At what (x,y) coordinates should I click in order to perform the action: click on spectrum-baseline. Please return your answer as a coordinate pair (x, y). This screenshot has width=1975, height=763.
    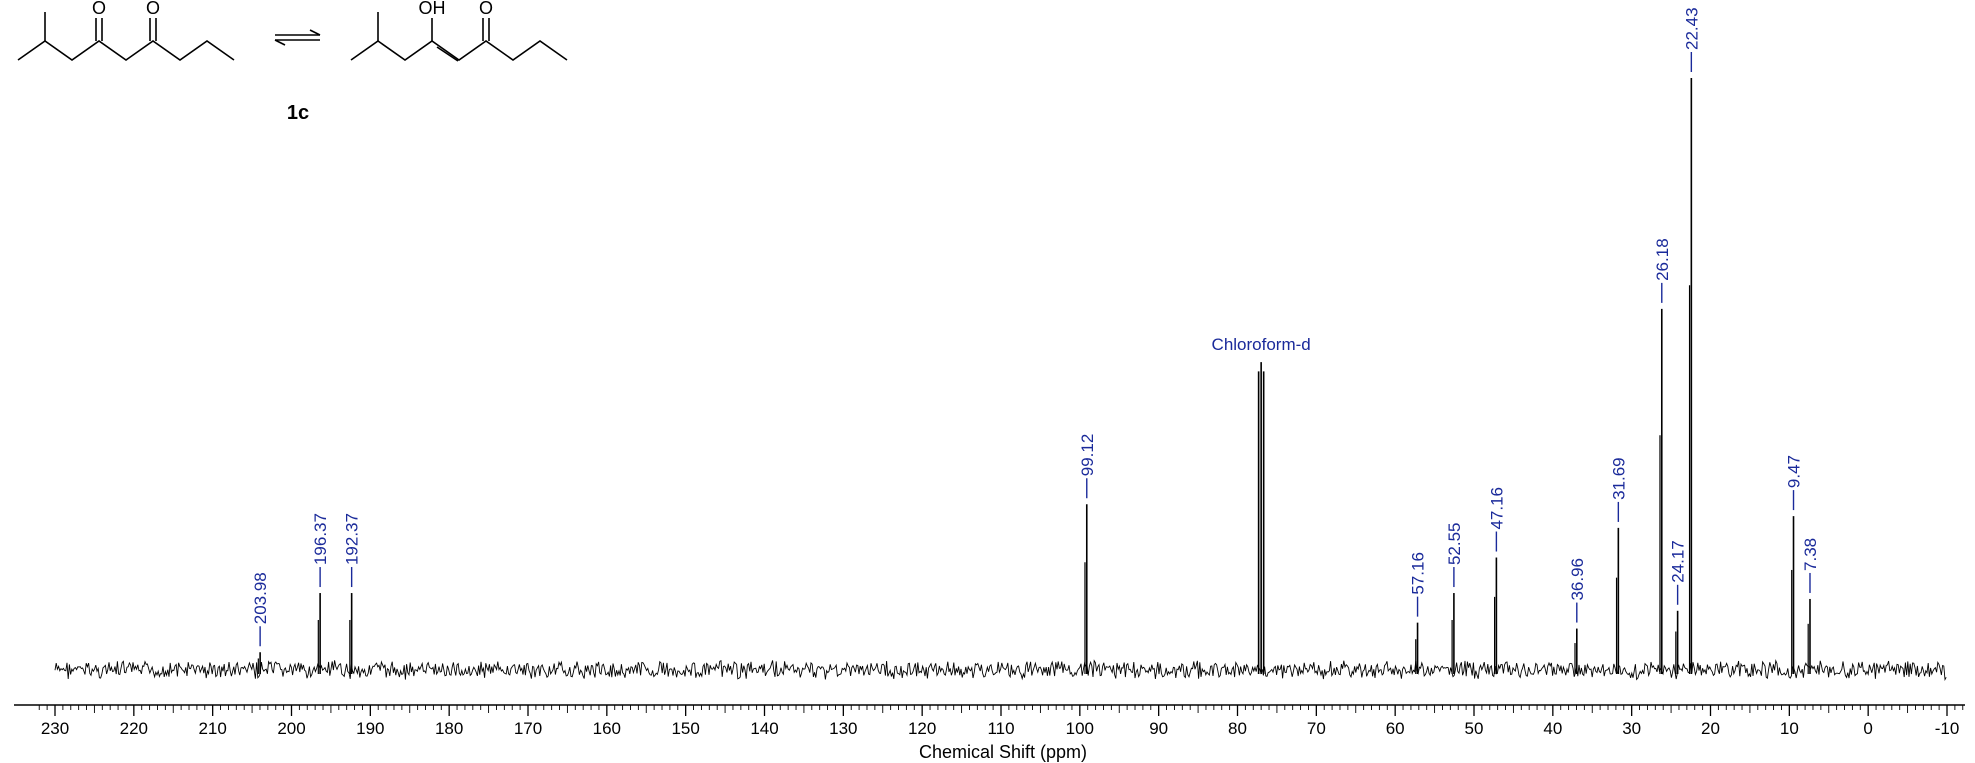
    Looking at the image, I should click on (1000, 670).